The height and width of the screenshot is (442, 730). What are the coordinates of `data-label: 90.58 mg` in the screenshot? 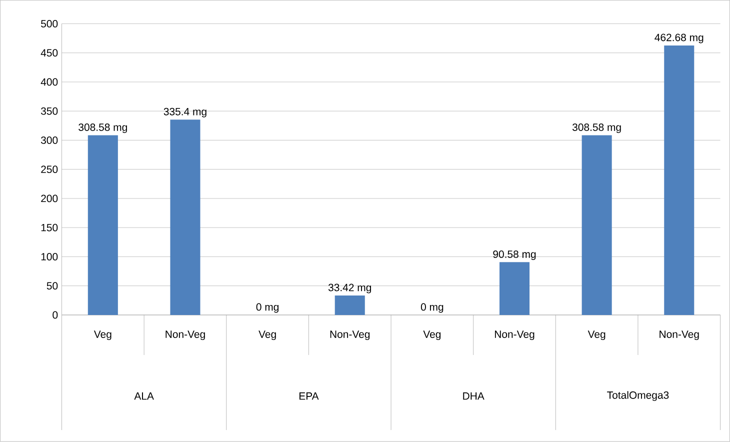 It's located at (514, 255).